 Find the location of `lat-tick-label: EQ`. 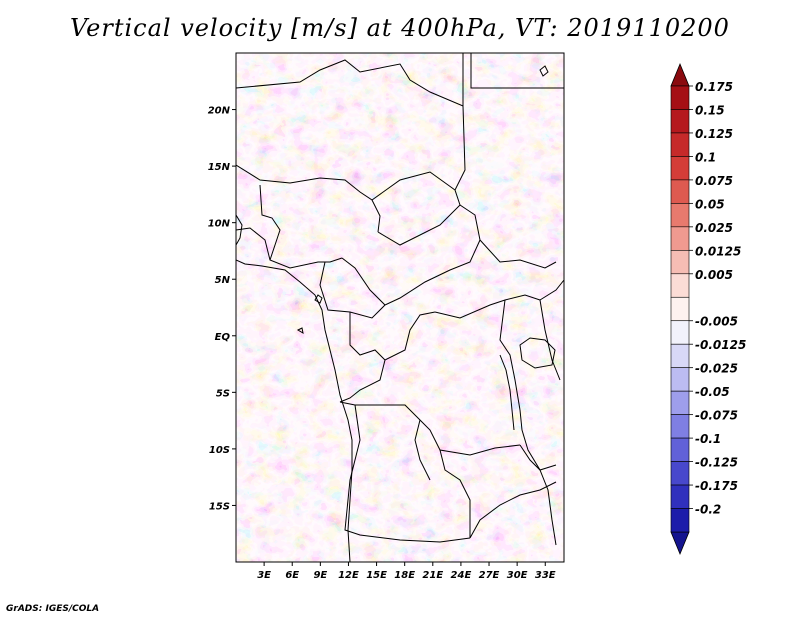

lat-tick-label: EQ is located at coordinates (223, 337).